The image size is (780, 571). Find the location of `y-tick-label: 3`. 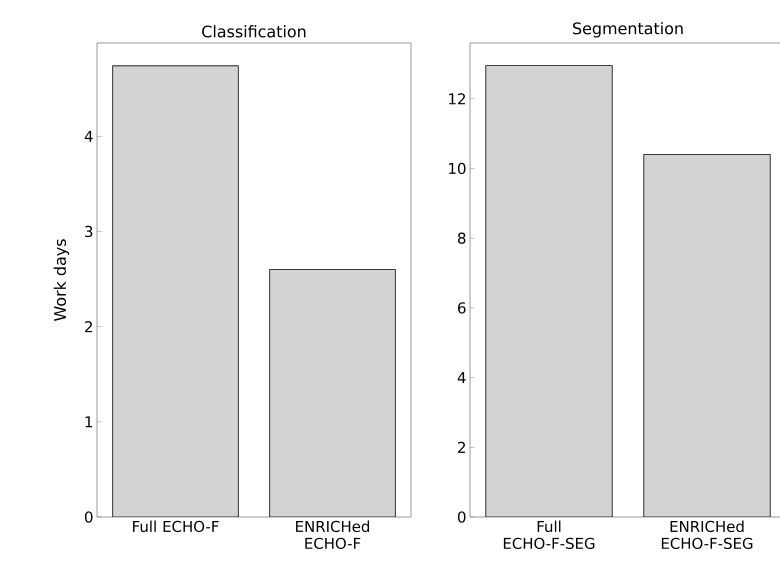

y-tick-label: 3 is located at coordinates (88, 232).